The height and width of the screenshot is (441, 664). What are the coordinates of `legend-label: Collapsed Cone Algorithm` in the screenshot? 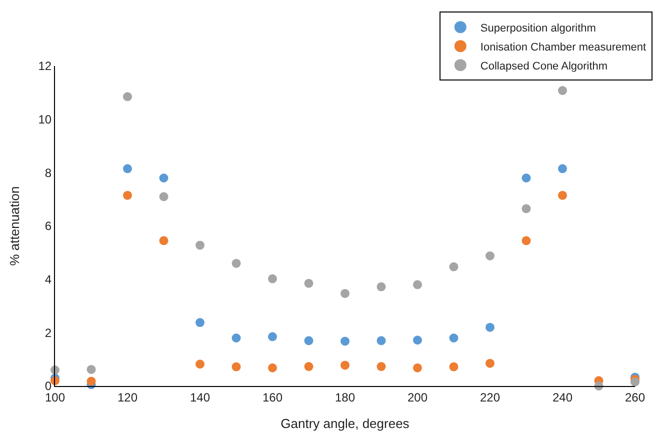 It's located at (544, 66).